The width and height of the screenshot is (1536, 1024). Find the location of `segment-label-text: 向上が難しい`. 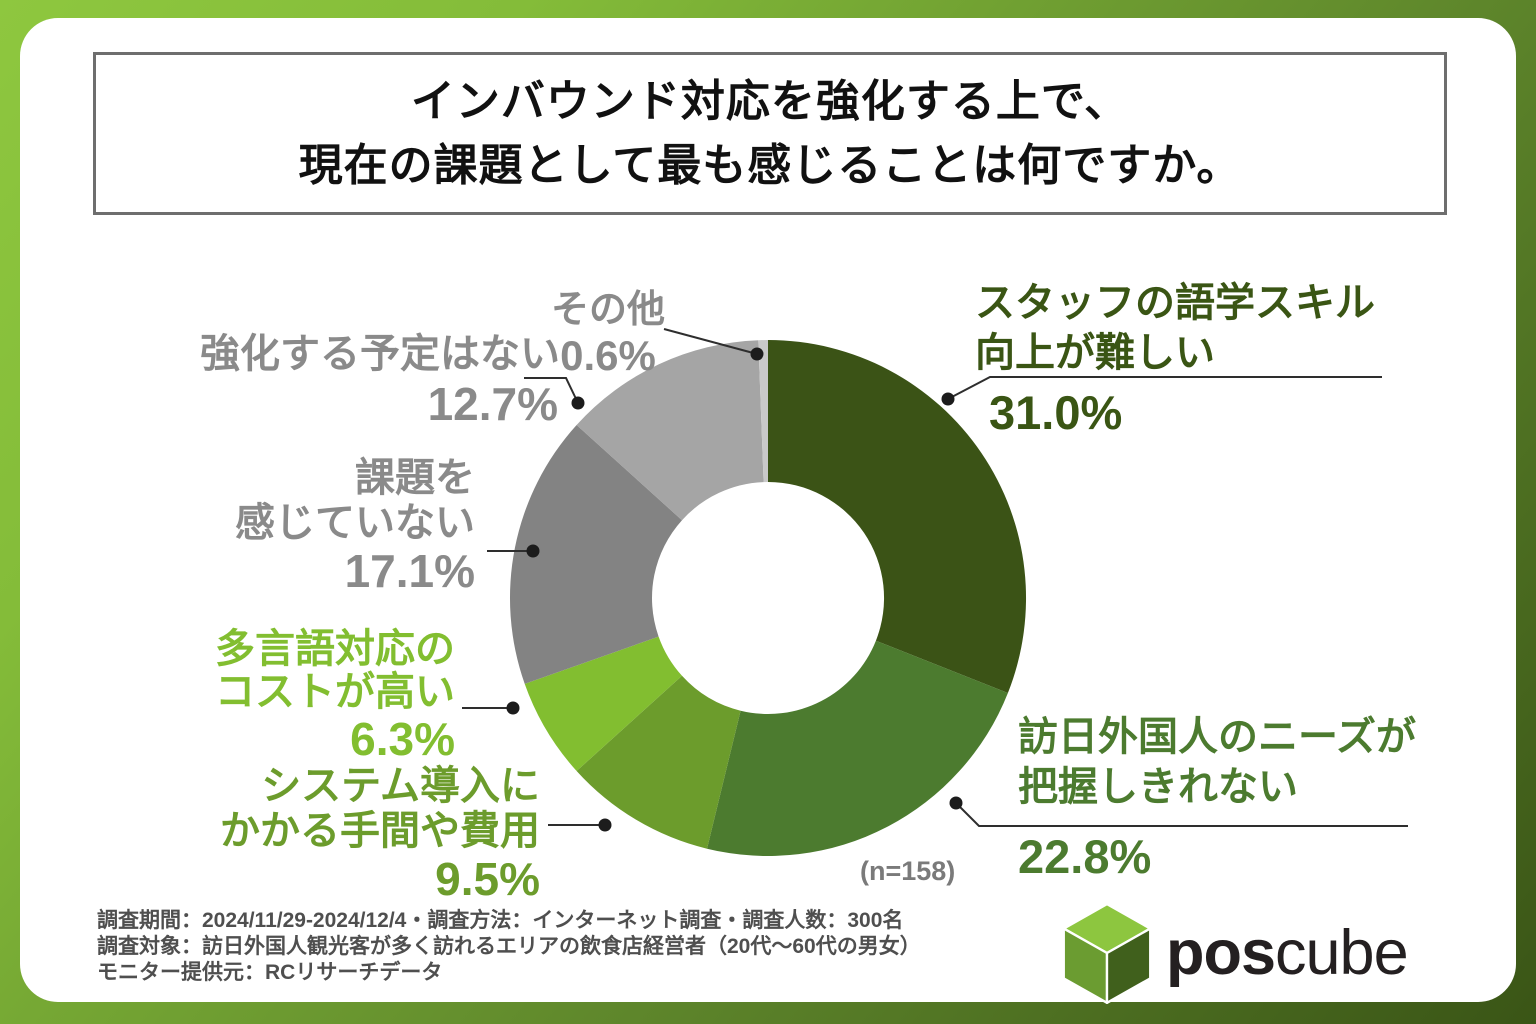

segment-label-text: 向上が難しい is located at coordinates (1095, 353).